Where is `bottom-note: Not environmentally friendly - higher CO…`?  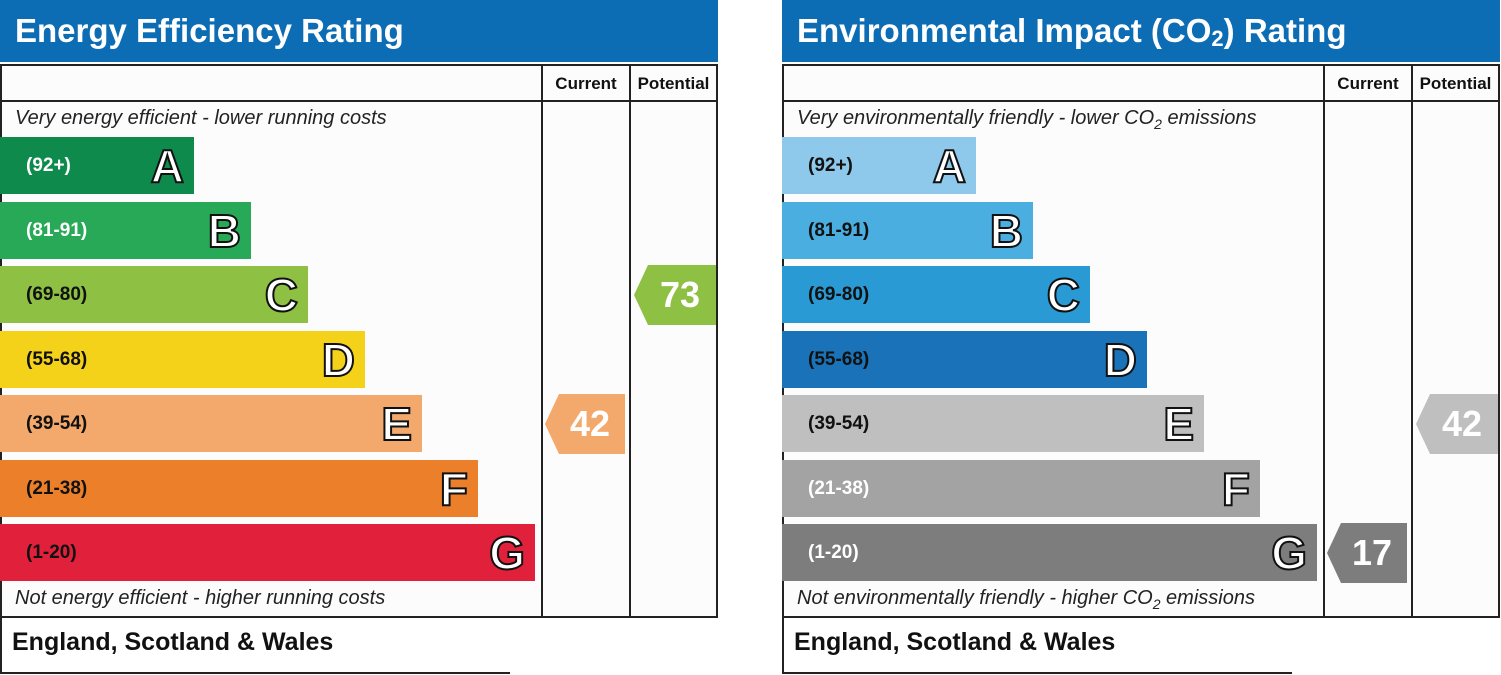 bottom-note: Not environmentally friendly - higher CO… is located at coordinates (1026, 599).